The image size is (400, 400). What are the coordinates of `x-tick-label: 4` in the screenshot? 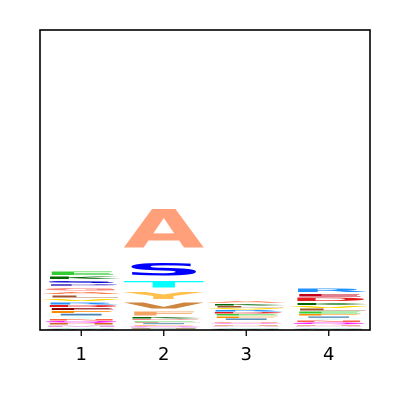 It's located at (328, 354).